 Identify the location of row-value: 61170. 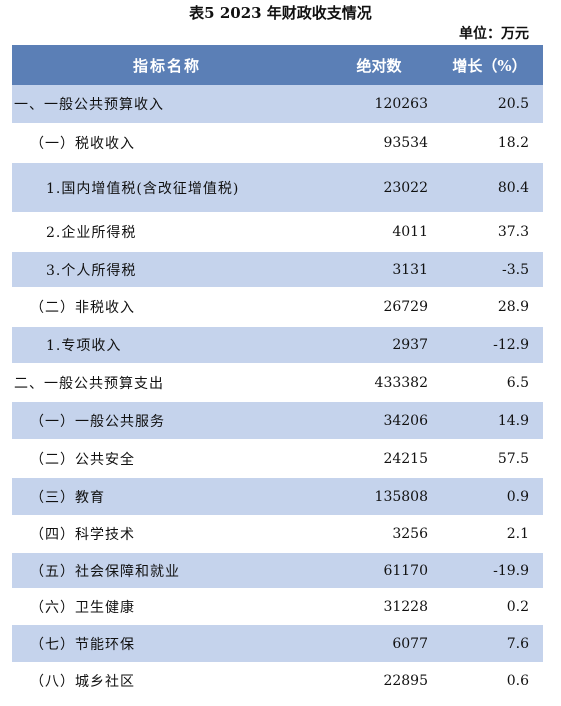
(405, 570).